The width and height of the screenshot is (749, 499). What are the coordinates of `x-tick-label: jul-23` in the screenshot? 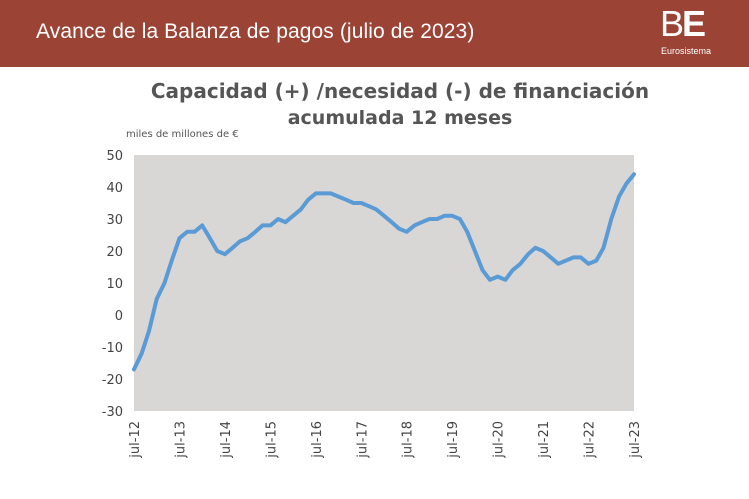 It's located at (635, 440).